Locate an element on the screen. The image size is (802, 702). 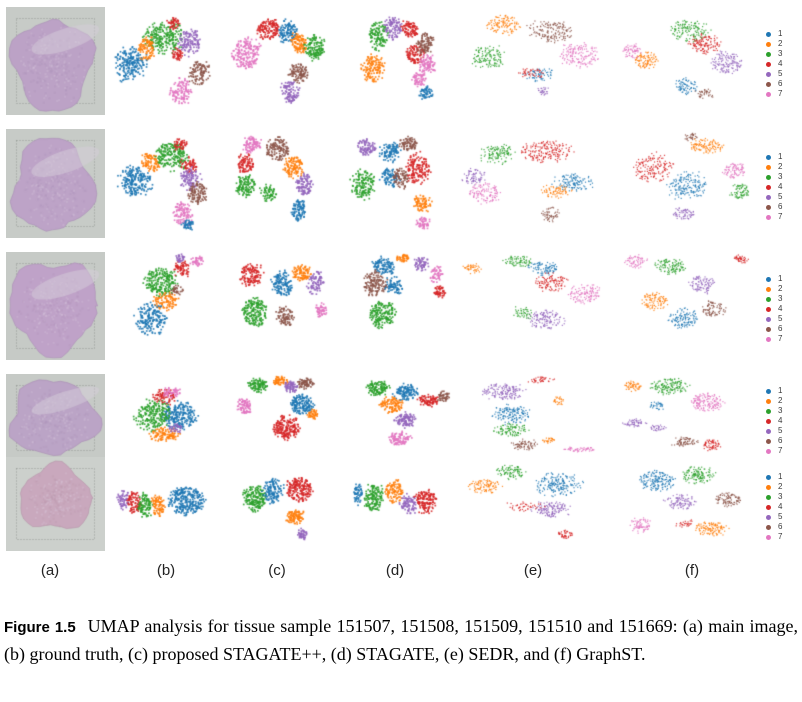
column-labels: (a) (b) (c) (d) (e) (f) is located at coordinates (401, 574).